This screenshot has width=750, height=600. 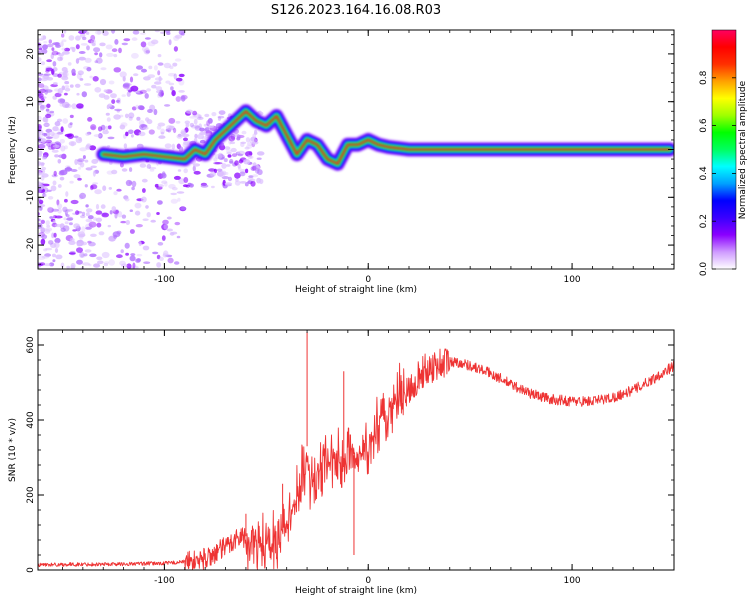 I want to click on x-tick-label: 0, so click(x=368, y=581).